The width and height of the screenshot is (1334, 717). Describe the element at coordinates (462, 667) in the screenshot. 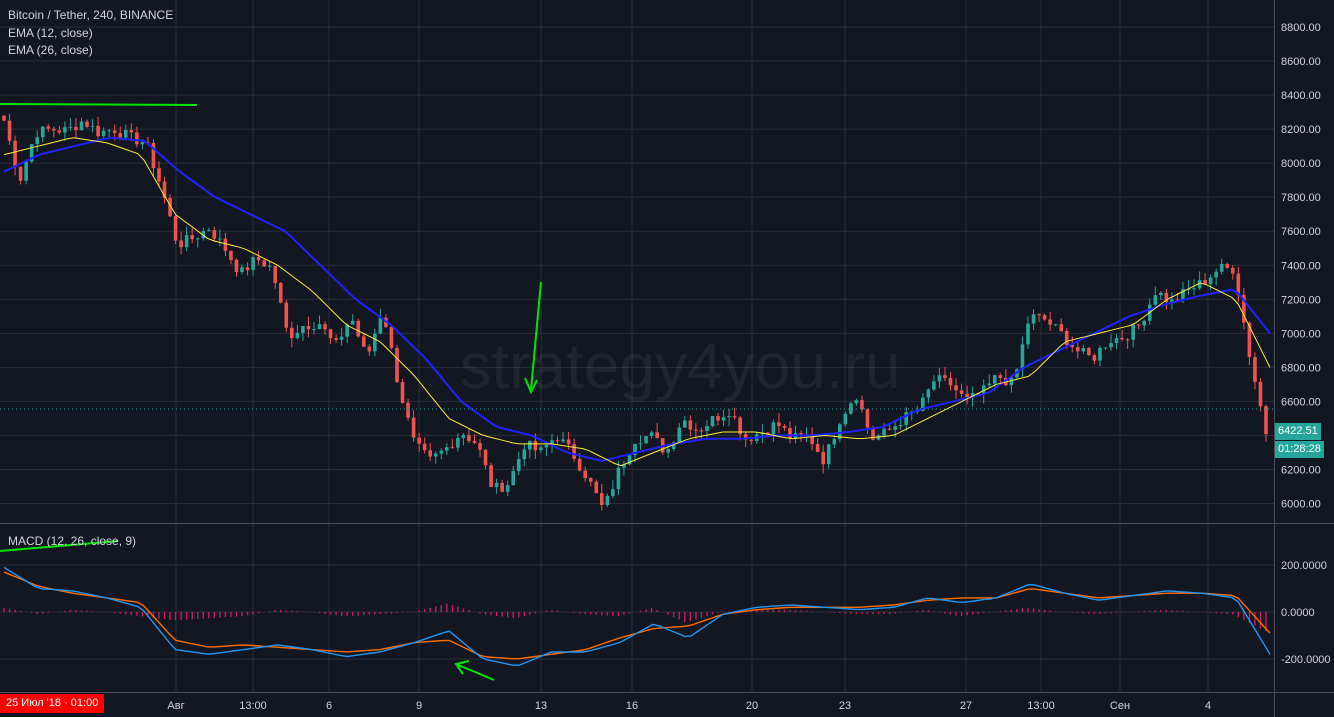

I see `macd-arrow-head` at that location.